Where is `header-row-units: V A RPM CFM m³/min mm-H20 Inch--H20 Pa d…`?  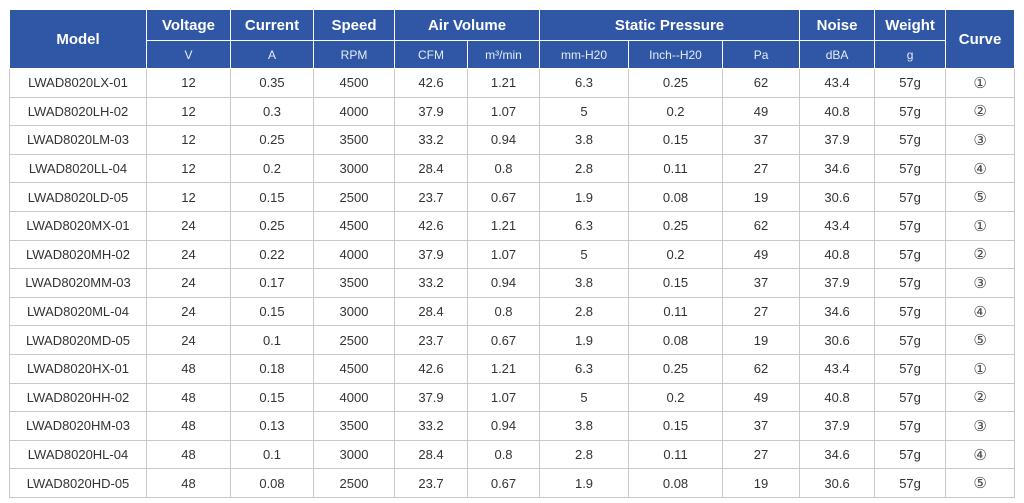
header-row-units: V A RPM CFM m³/min mm-H20 Inch--H20 Pa d… is located at coordinates (512, 54).